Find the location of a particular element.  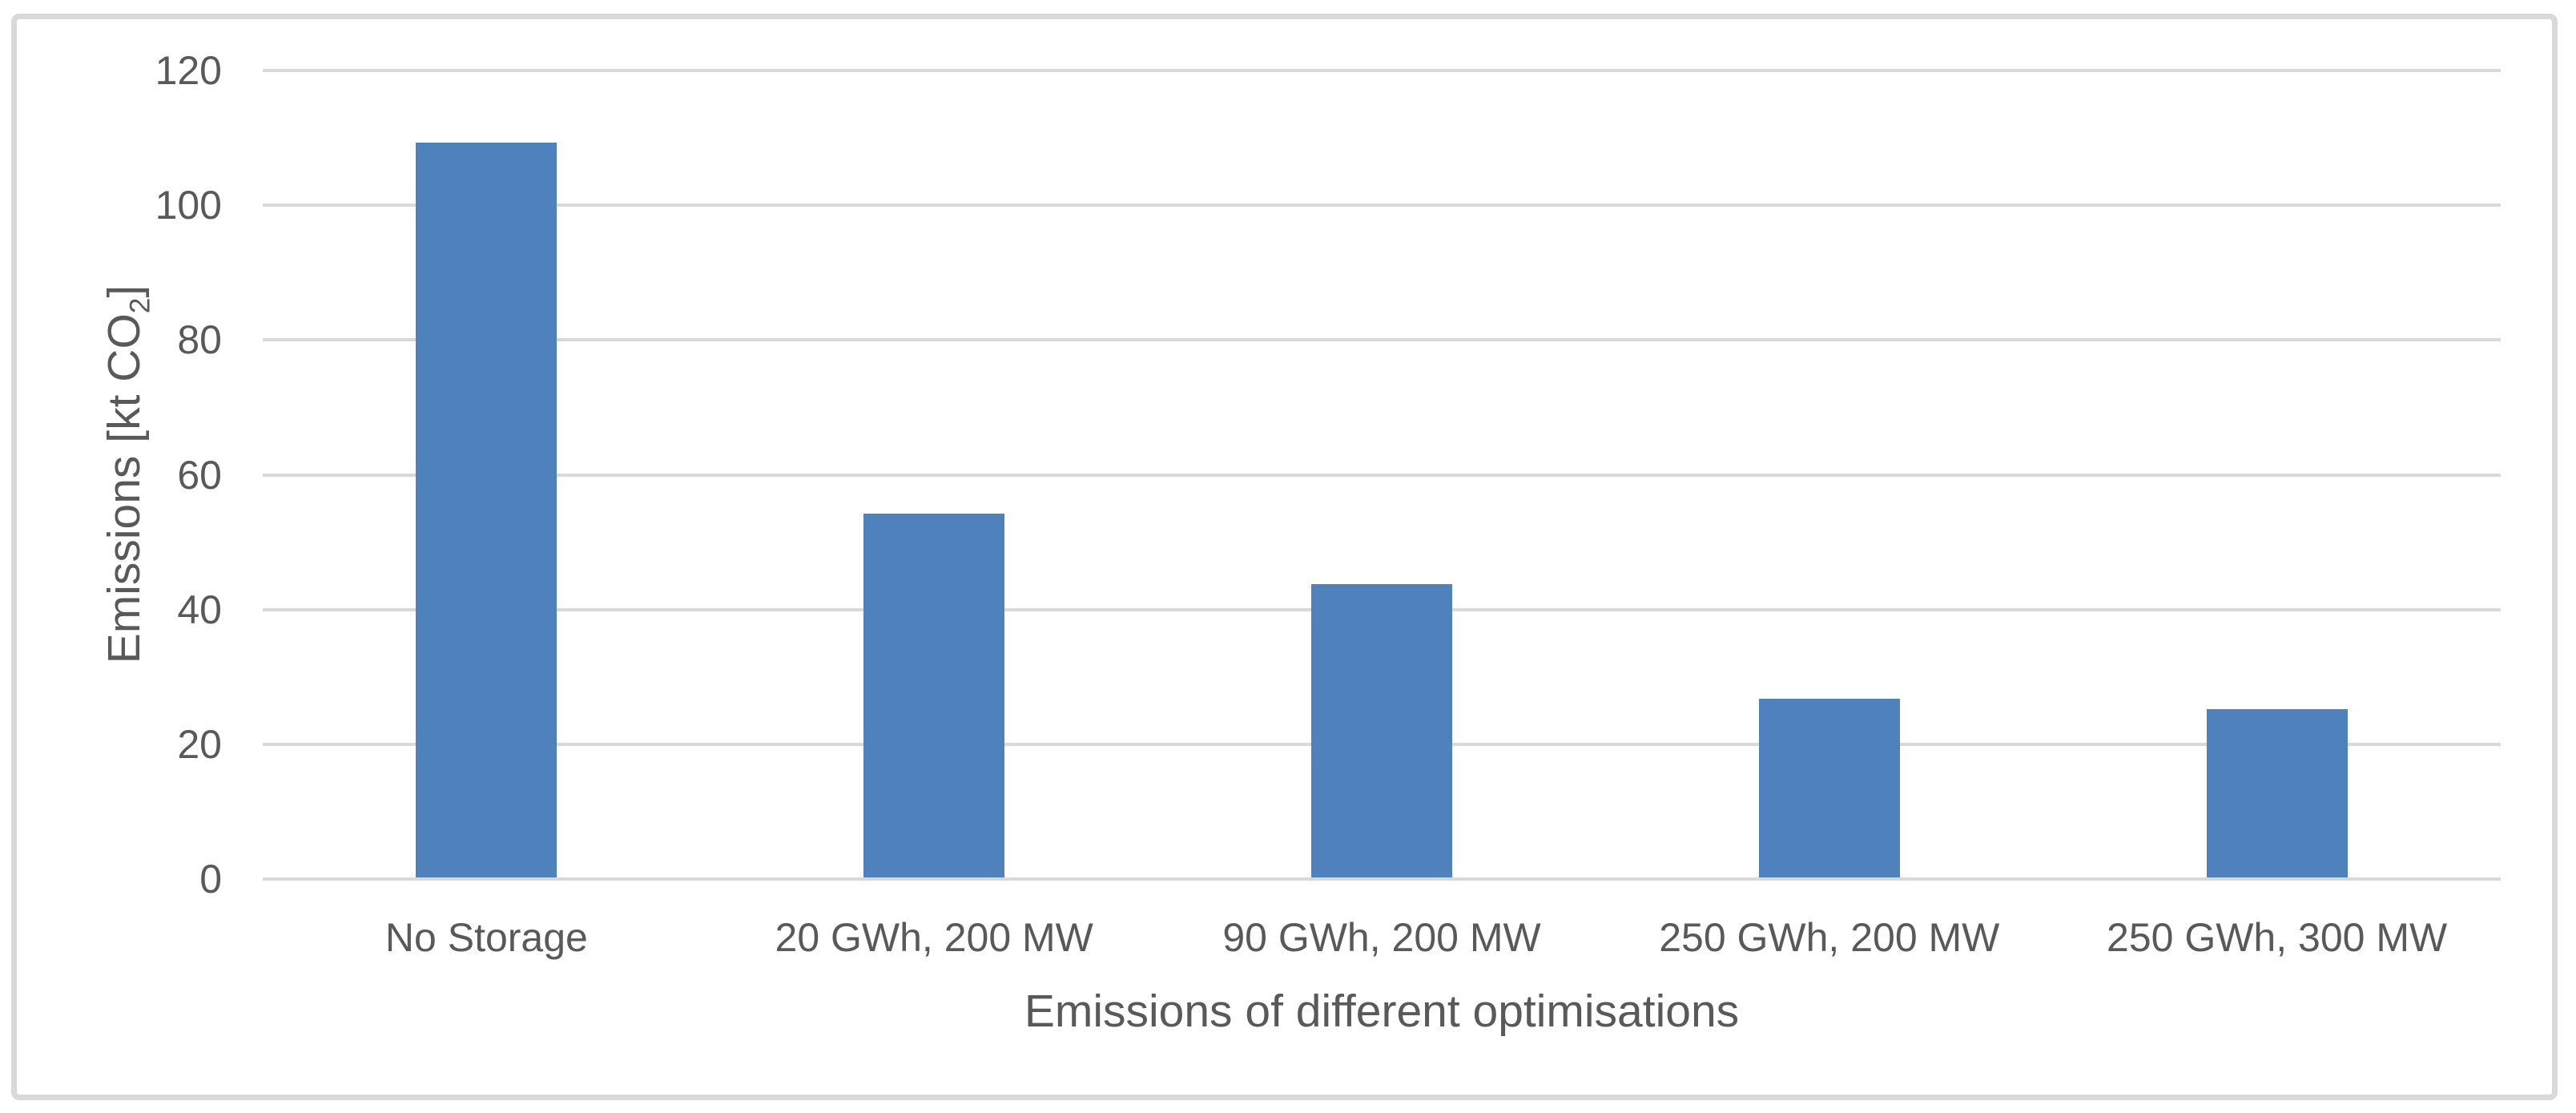

x-axis-title-text: Emissions of different optimisations is located at coordinates (1382, 1012).